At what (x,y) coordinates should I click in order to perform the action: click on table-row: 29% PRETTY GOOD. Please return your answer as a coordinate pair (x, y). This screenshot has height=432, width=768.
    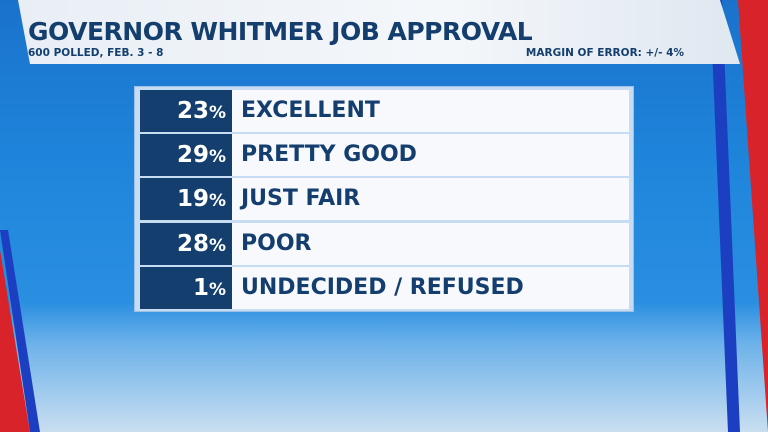
    Looking at the image, I should click on (384, 155).